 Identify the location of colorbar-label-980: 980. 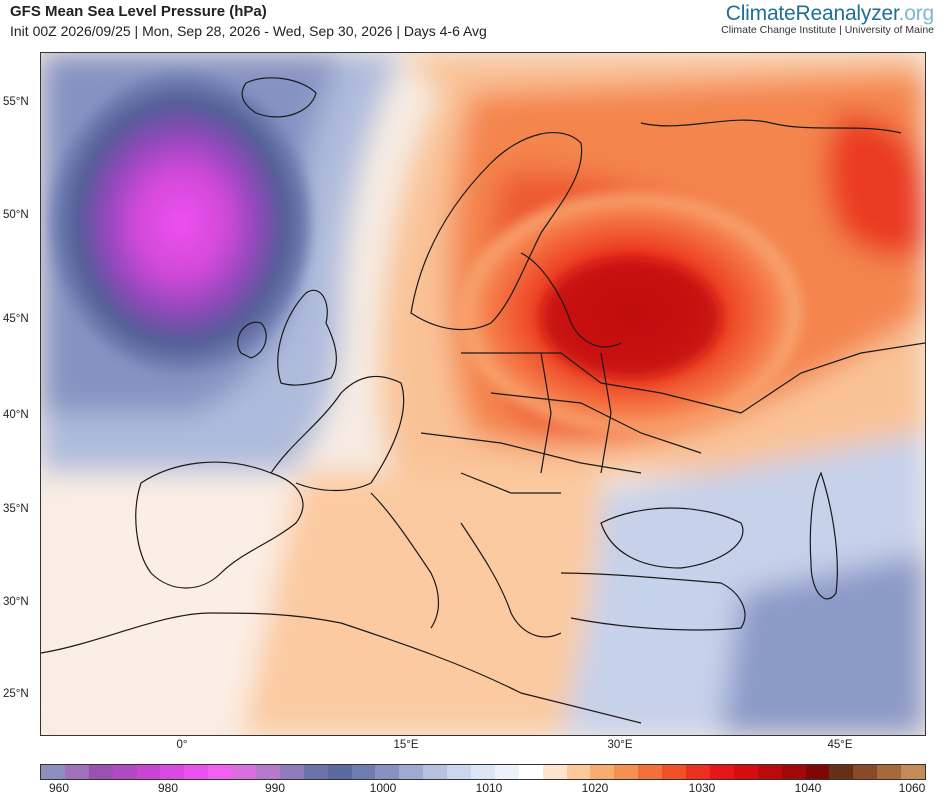
(168, 788).